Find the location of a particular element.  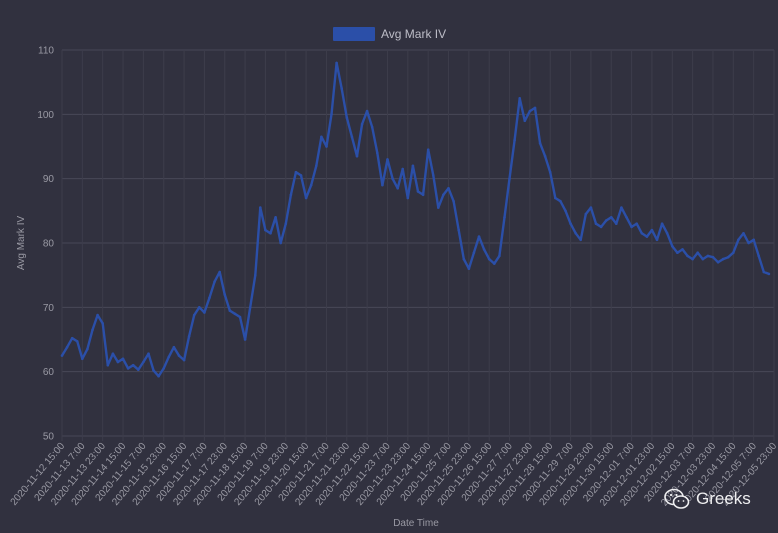

legend: Avg Mark IV is located at coordinates (389, 34).